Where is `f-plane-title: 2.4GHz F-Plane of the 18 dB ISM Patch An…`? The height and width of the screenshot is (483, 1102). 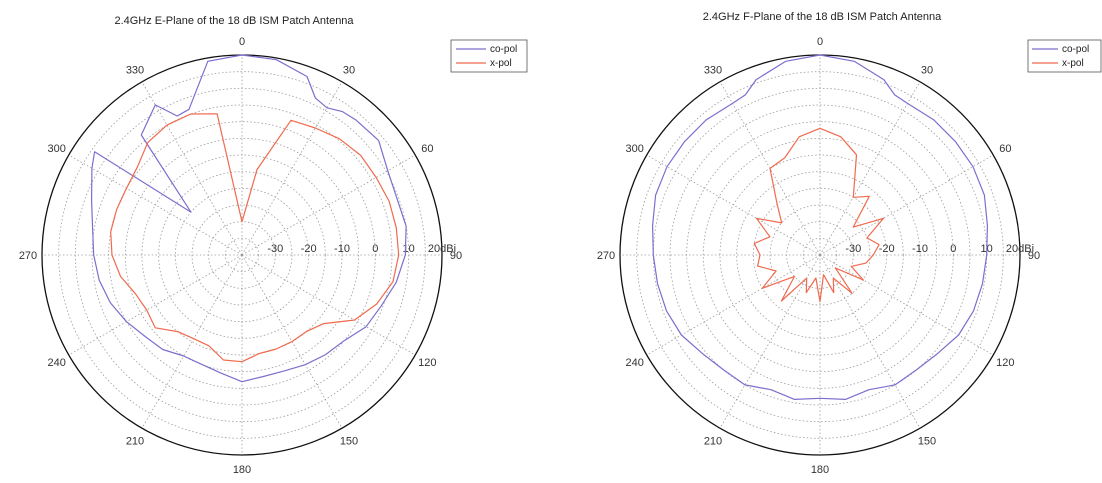 f-plane-title: 2.4GHz F-Plane of the 18 dB ISM Patch An… is located at coordinates (822, 17).